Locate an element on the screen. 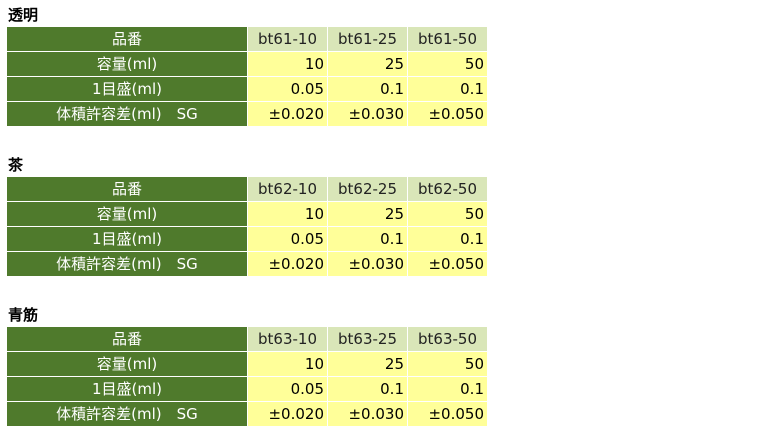 This screenshot has height=434, width=757. header-cell: bt61-25 is located at coordinates (367, 39).